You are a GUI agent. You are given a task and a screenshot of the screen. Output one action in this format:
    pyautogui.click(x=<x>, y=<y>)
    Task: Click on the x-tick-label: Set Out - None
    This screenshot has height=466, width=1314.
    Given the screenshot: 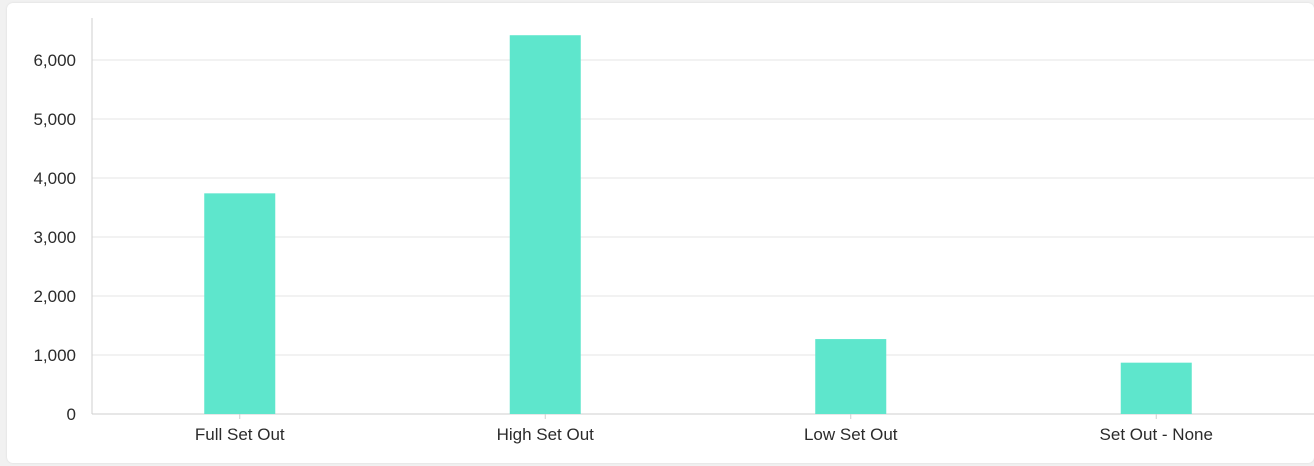 What is the action you would take?
    pyautogui.click(x=1156, y=434)
    